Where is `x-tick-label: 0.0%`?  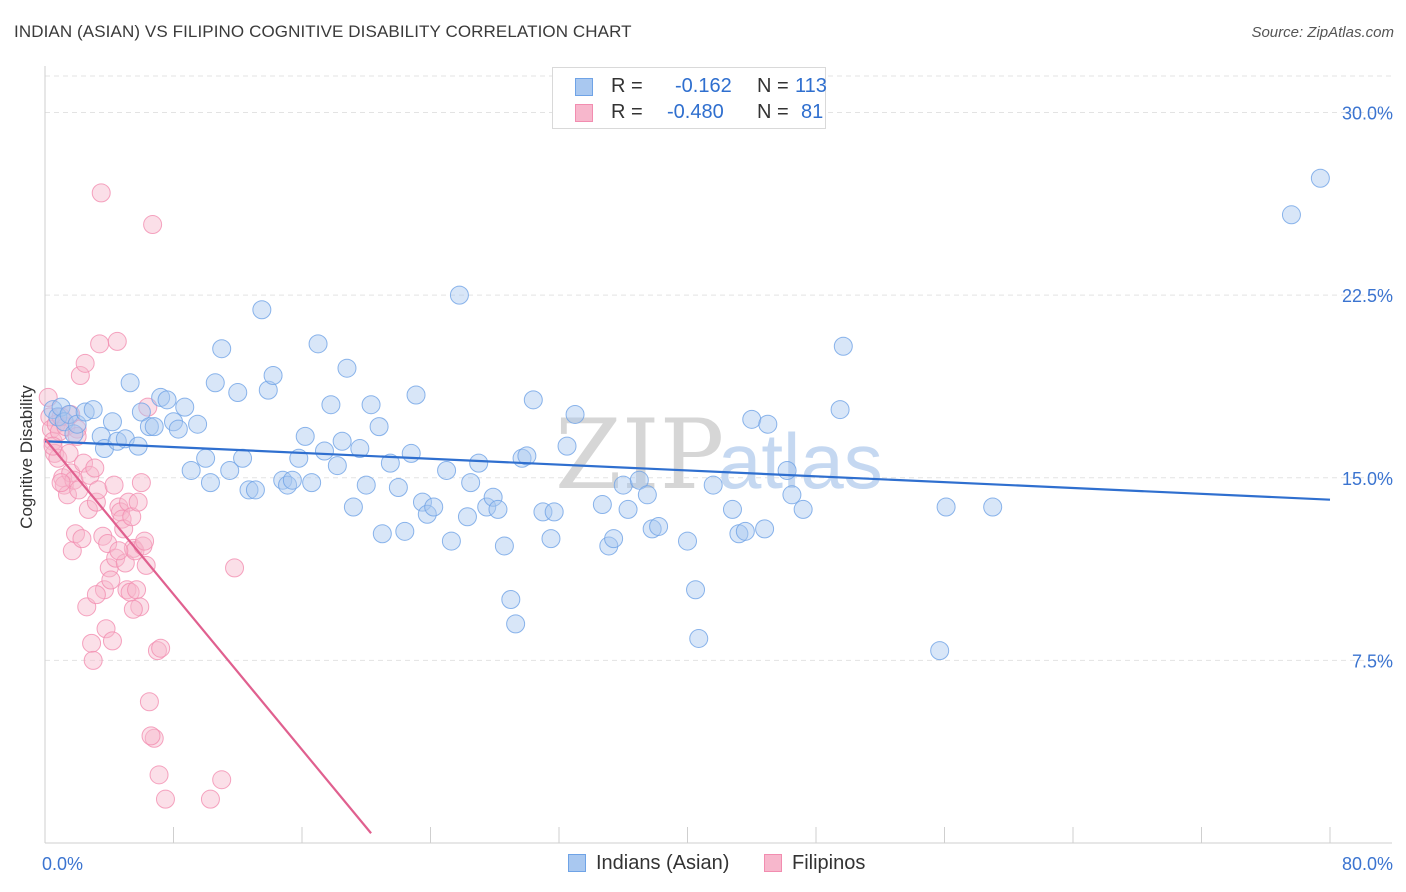
x-tick-label: 0.0% is located at coordinates (62, 864).